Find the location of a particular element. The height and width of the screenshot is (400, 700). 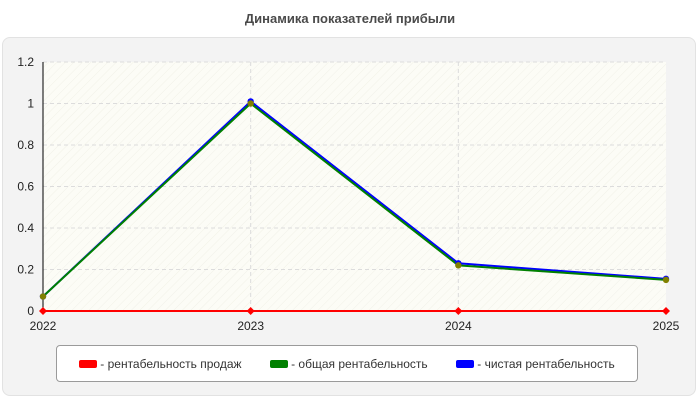

y-tick-label: 0.6 is located at coordinates (25, 187).